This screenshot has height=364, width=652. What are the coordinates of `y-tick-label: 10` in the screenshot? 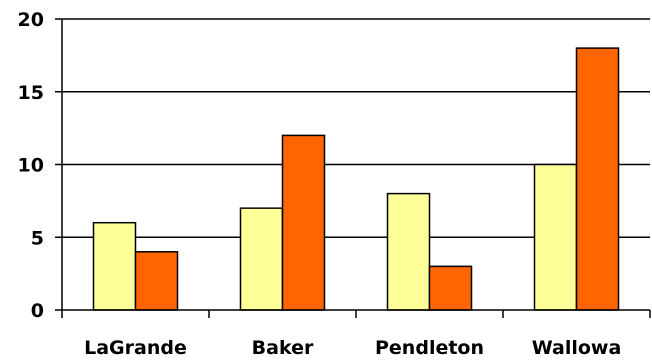 It's located at (31, 166).